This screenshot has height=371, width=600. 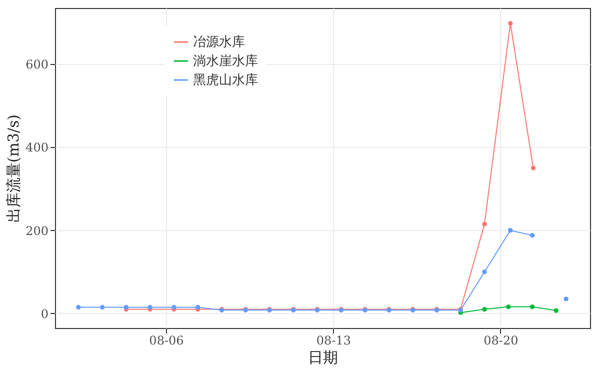 I want to click on y-tick-label: 600, so click(x=37, y=65).